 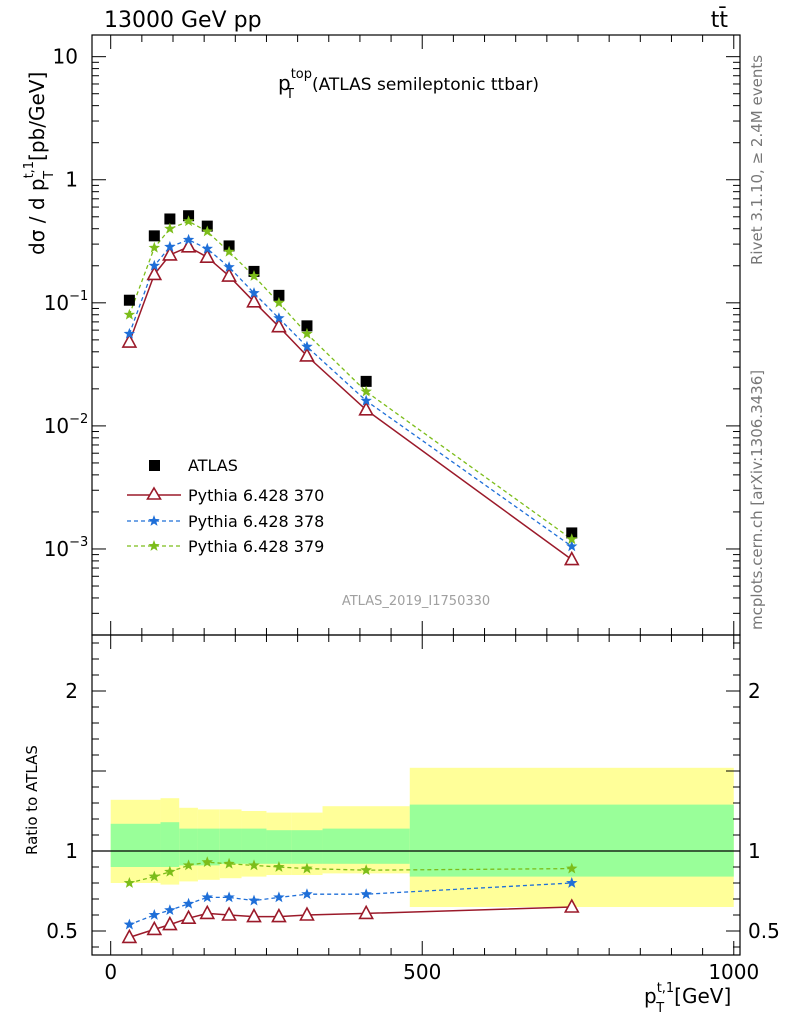 What do you see at coordinates (256, 521) in the screenshot?
I see `legend-label-378: Pythia 6.428 378` at bounding box center [256, 521].